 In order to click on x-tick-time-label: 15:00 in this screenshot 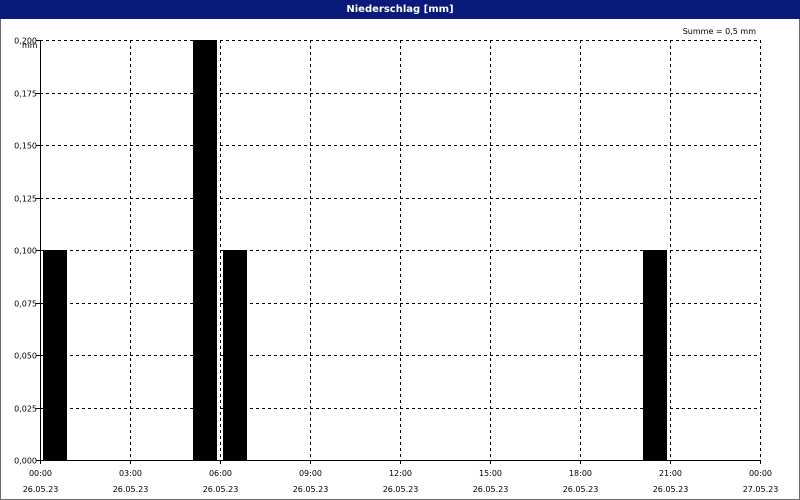, I will do `click(490, 473)`.